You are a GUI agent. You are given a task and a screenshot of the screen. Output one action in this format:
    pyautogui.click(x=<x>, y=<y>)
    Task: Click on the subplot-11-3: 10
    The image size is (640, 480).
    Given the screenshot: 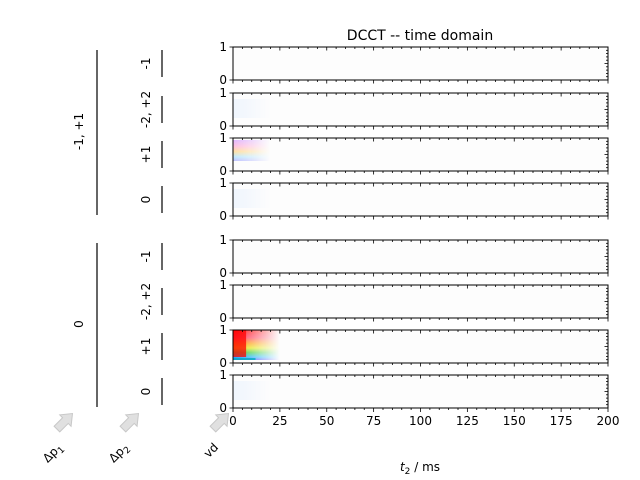 What is the action you would take?
    pyautogui.click(x=414, y=199)
    